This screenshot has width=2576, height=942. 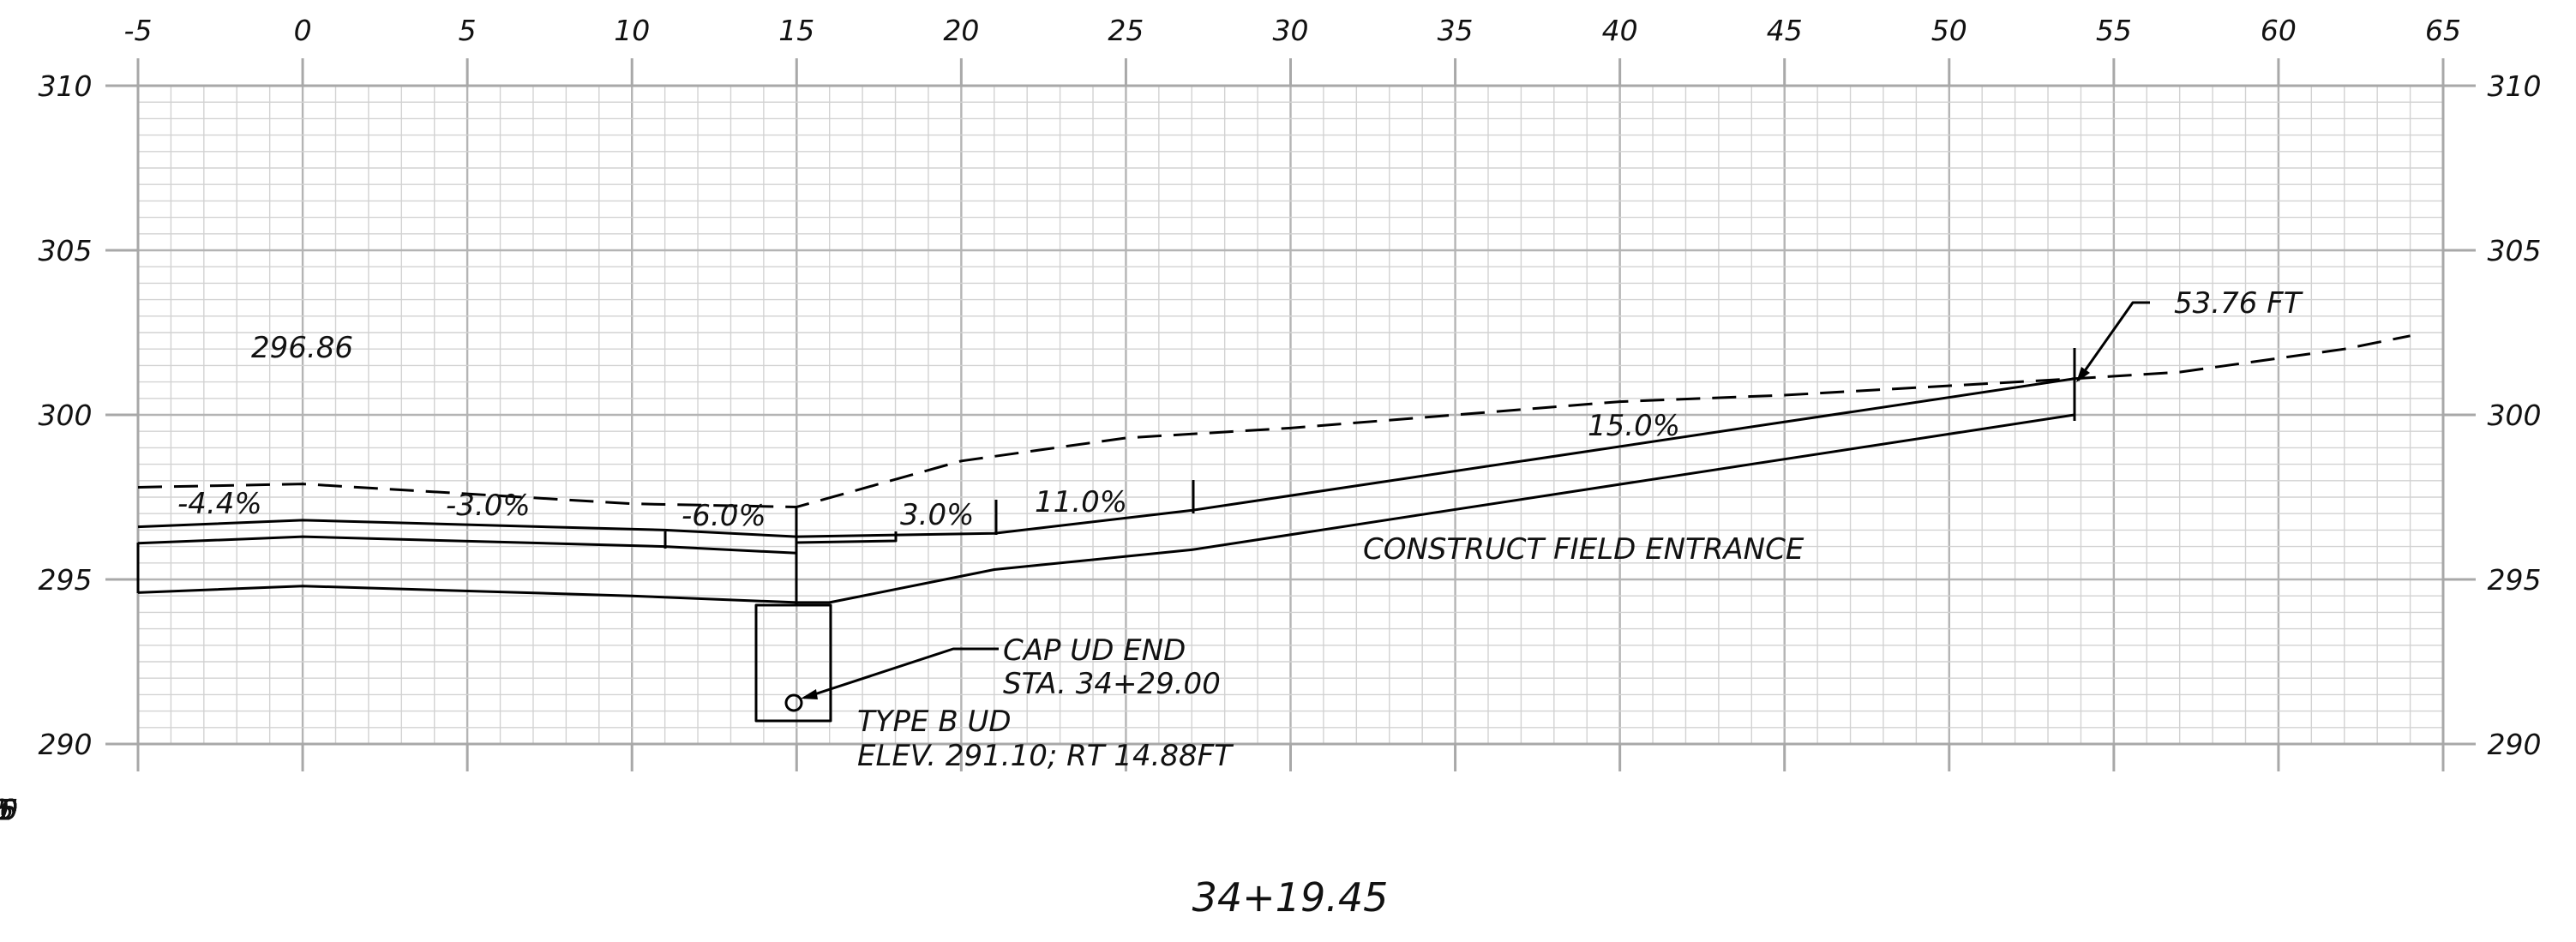 I want to click on left-elevation-label: 300, so click(x=66, y=415).